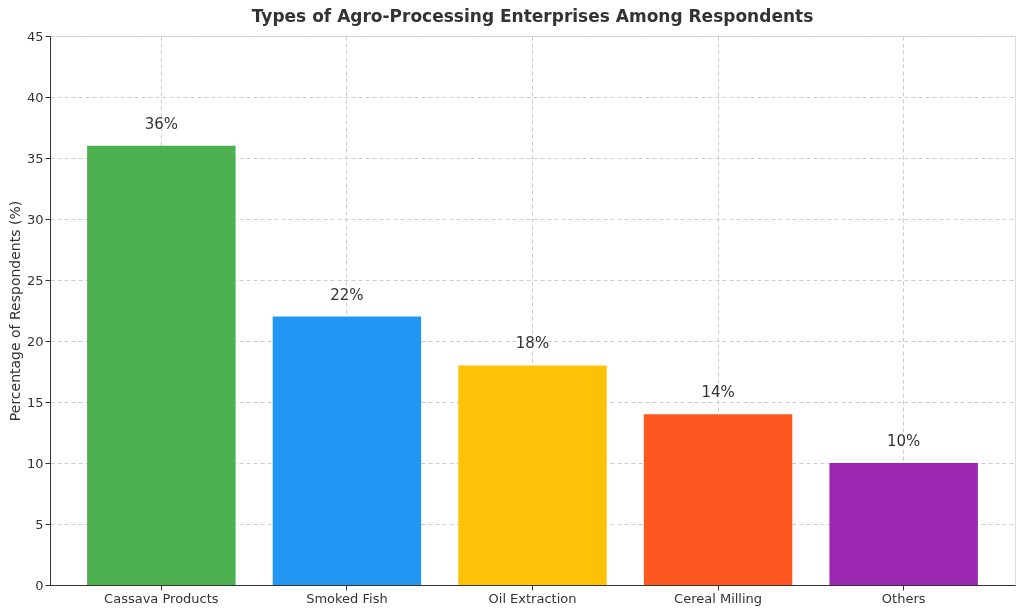 The width and height of the screenshot is (1023, 613). Describe the element at coordinates (718, 392) in the screenshot. I see `data-label: 14%` at that location.